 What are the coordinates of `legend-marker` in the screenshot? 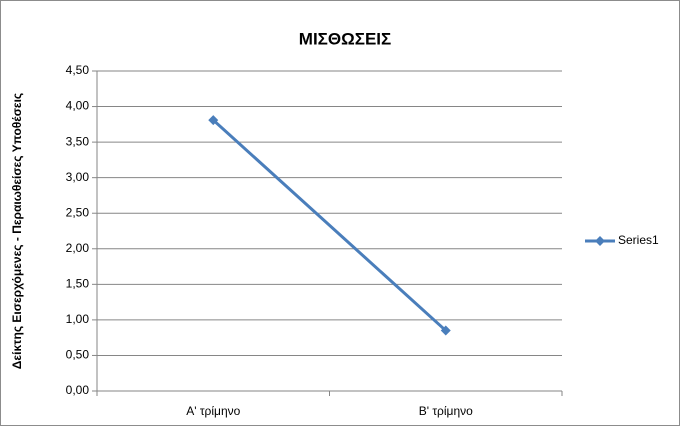 It's located at (600, 241).